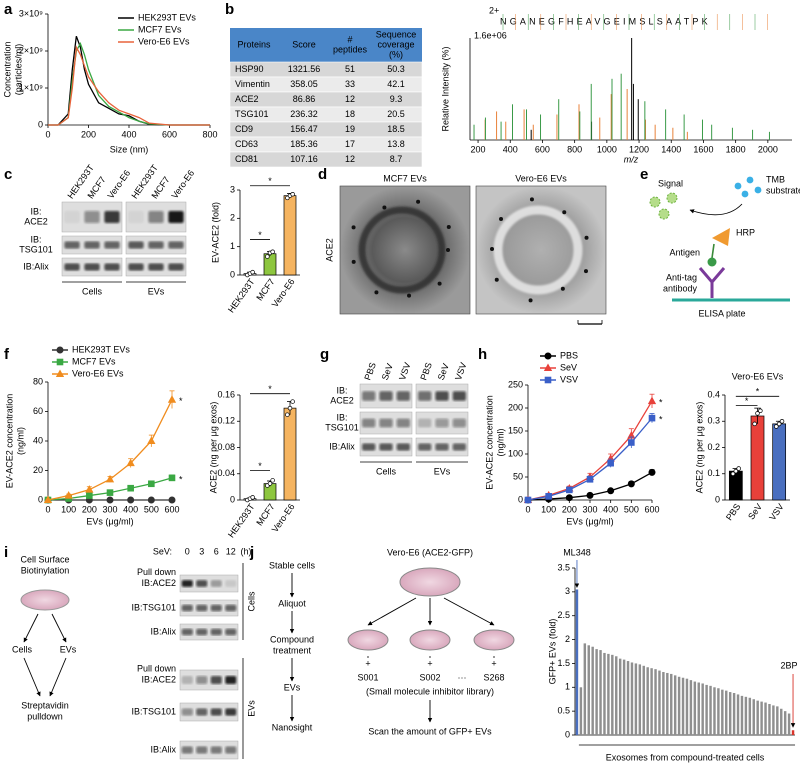 This screenshot has width=800, height=777. I want to click on lane-label: VSV, so click(405, 371).